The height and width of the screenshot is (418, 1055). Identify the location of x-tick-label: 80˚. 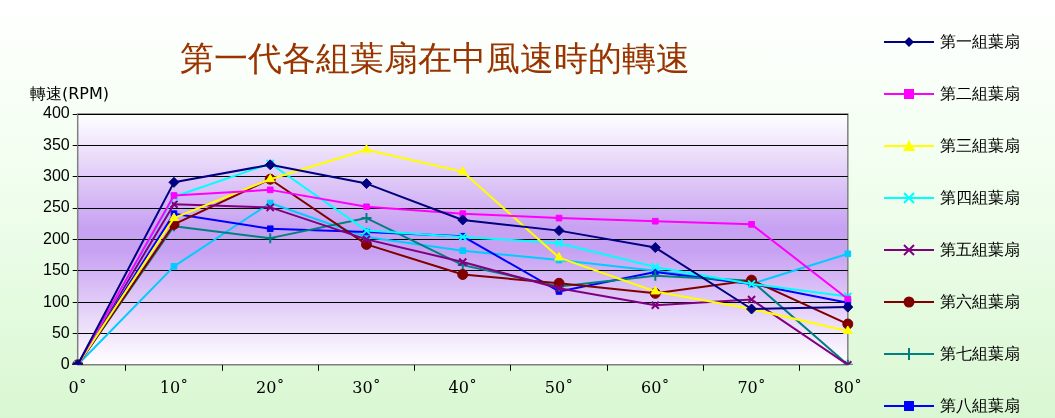
(847, 387).